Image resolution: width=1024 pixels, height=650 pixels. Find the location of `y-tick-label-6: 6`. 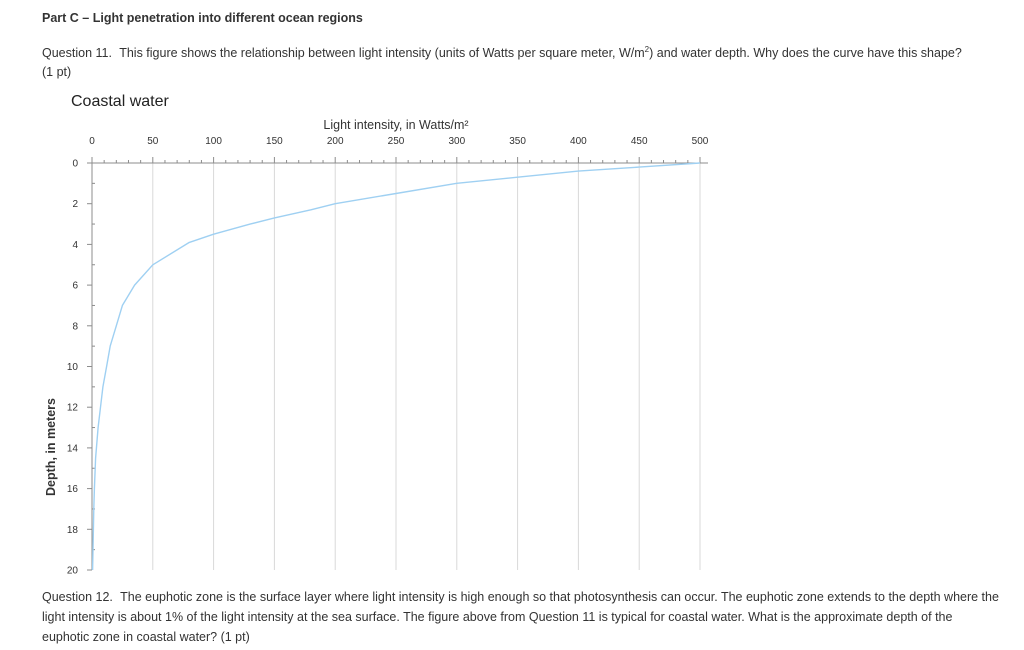

y-tick-label-6: 6 is located at coordinates (75, 286).